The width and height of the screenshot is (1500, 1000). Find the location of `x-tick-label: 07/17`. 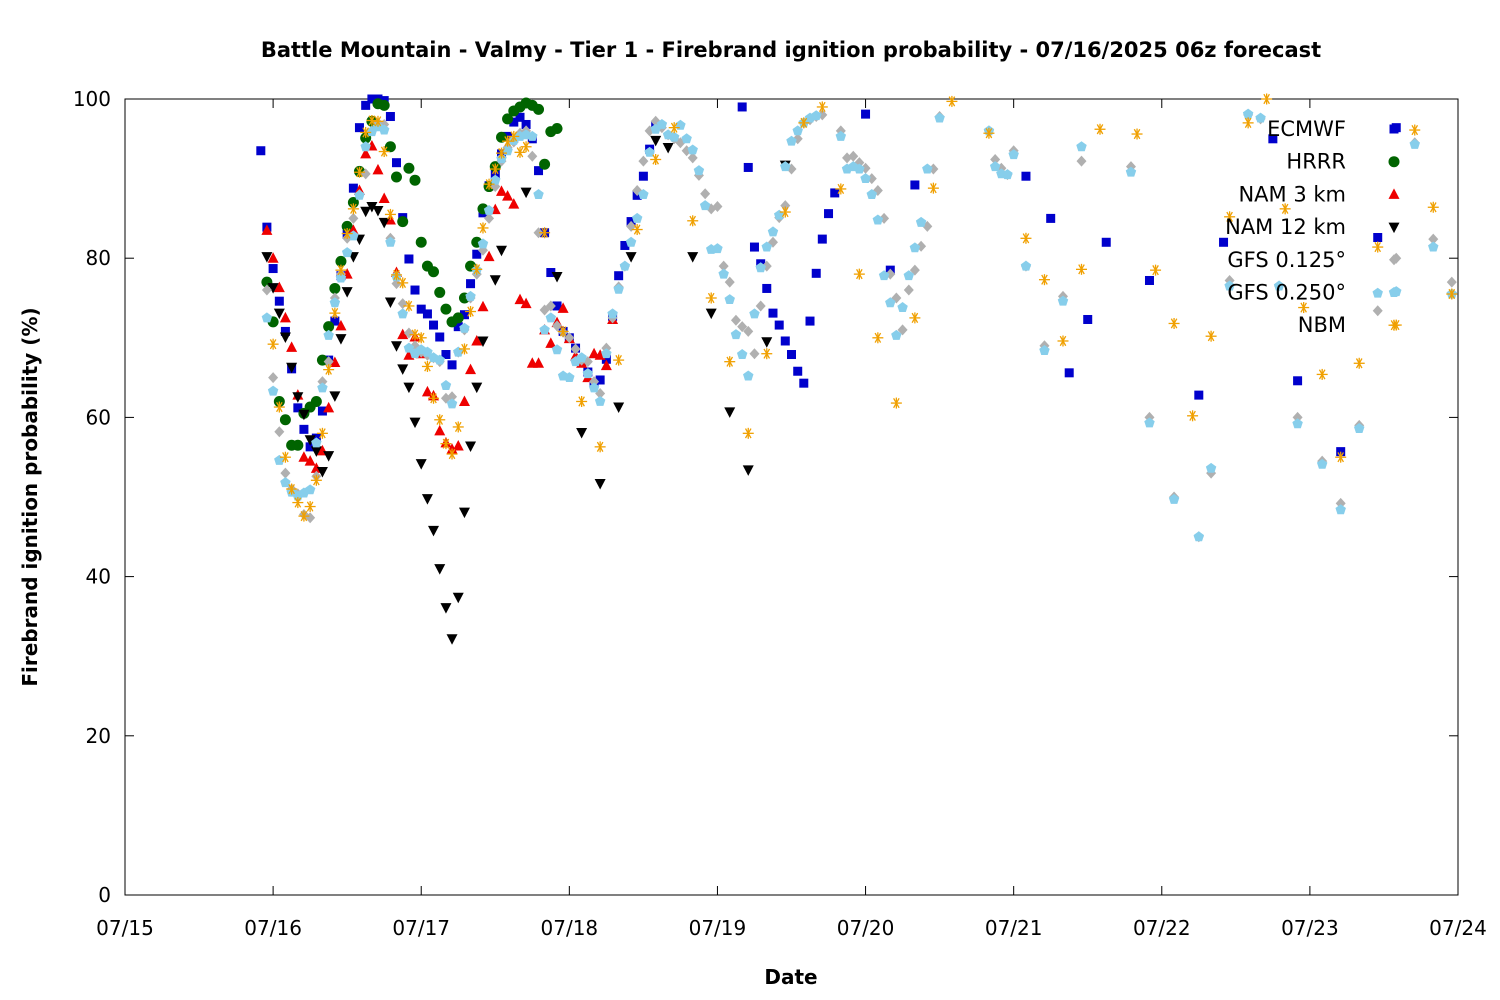

x-tick-label: 07/17 is located at coordinates (421, 928).